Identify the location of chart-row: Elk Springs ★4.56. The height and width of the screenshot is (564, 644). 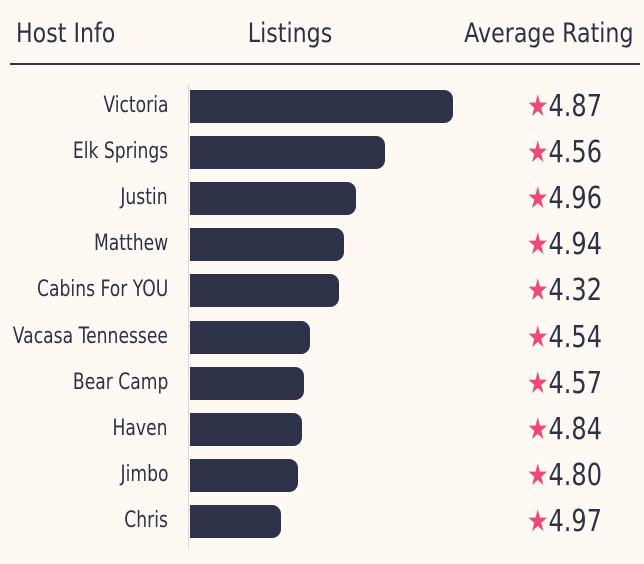
(322, 157).